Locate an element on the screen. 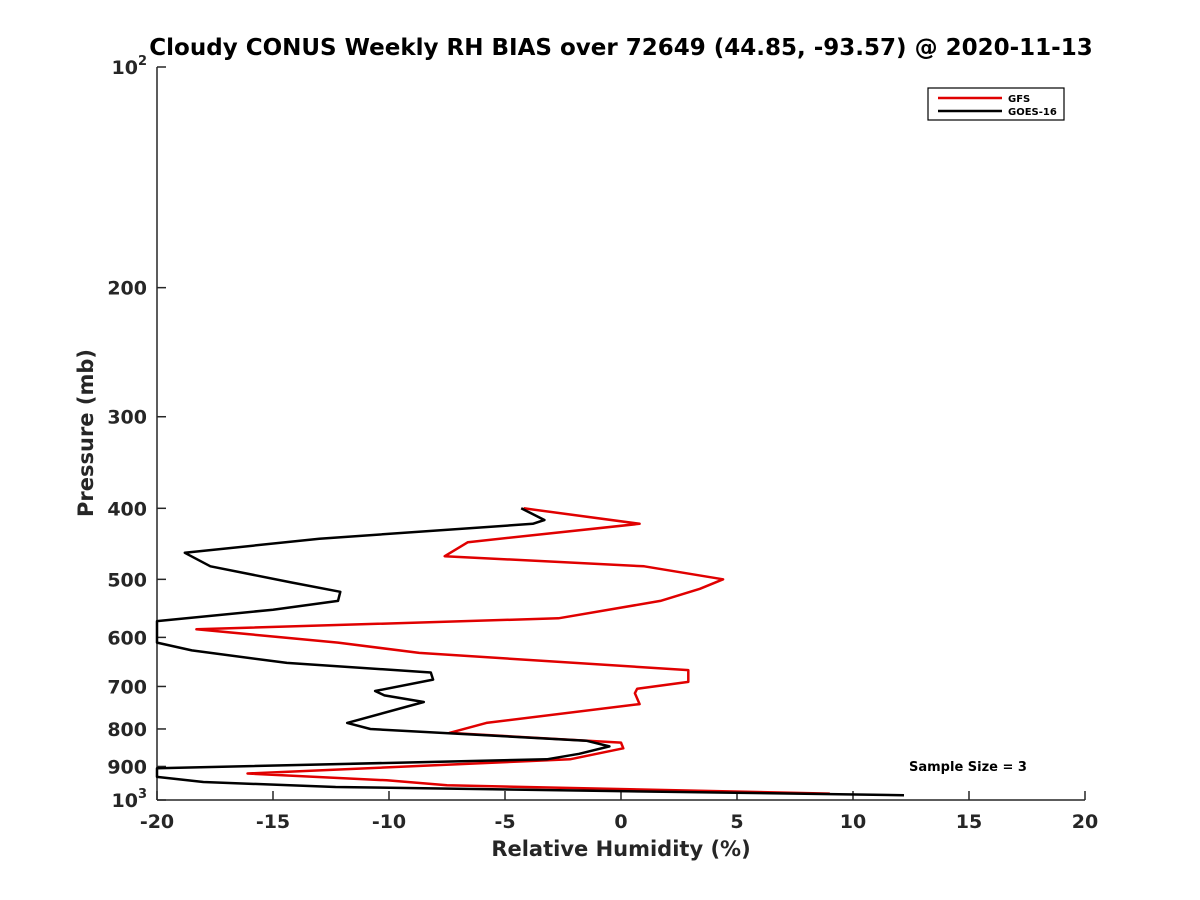  y-tick-label: 10² is located at coordinates (130, 66).